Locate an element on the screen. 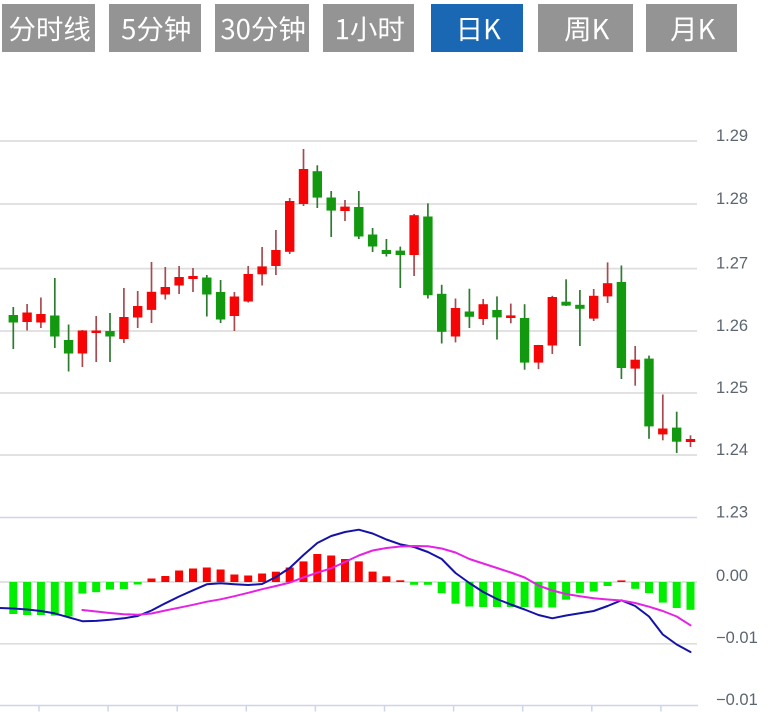  svg-text: 1.28 is located at coordinates (732, 199).